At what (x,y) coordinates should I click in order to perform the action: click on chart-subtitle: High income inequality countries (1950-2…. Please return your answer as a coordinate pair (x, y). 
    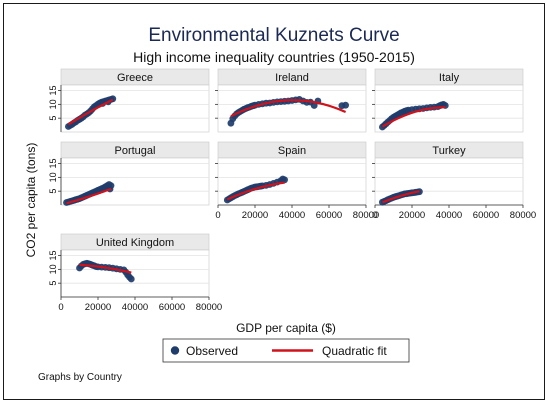
    Looking at the image, I should click on (274, 57).